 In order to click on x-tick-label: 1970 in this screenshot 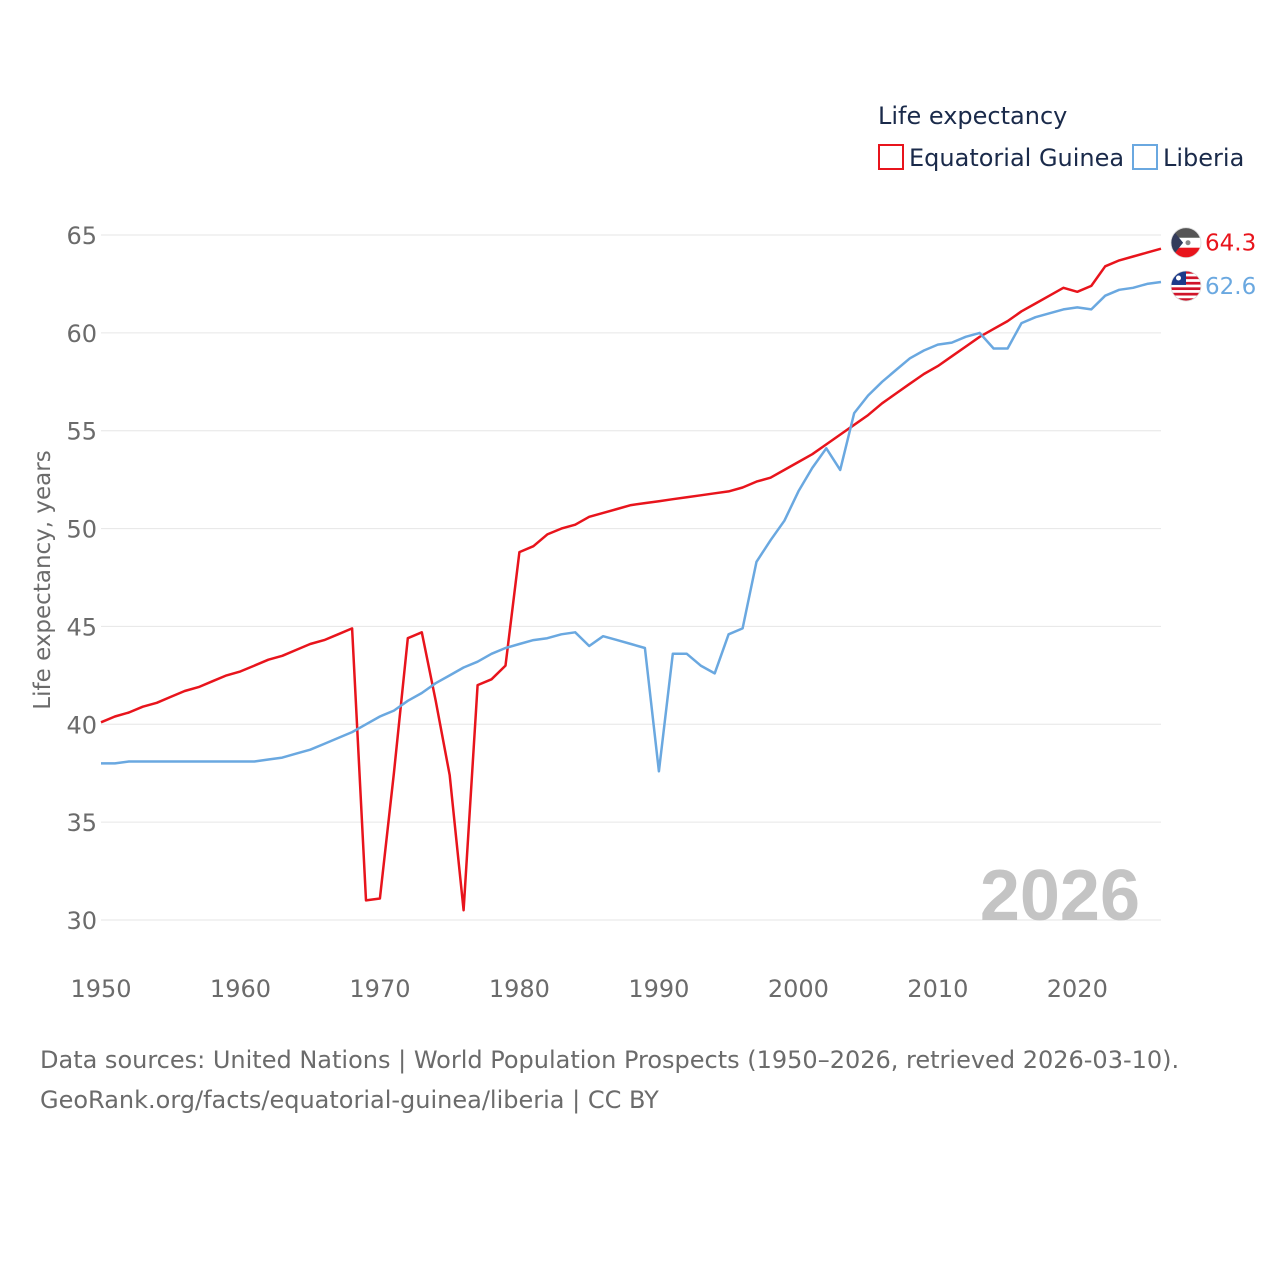, I will do `click(379, 989)`.